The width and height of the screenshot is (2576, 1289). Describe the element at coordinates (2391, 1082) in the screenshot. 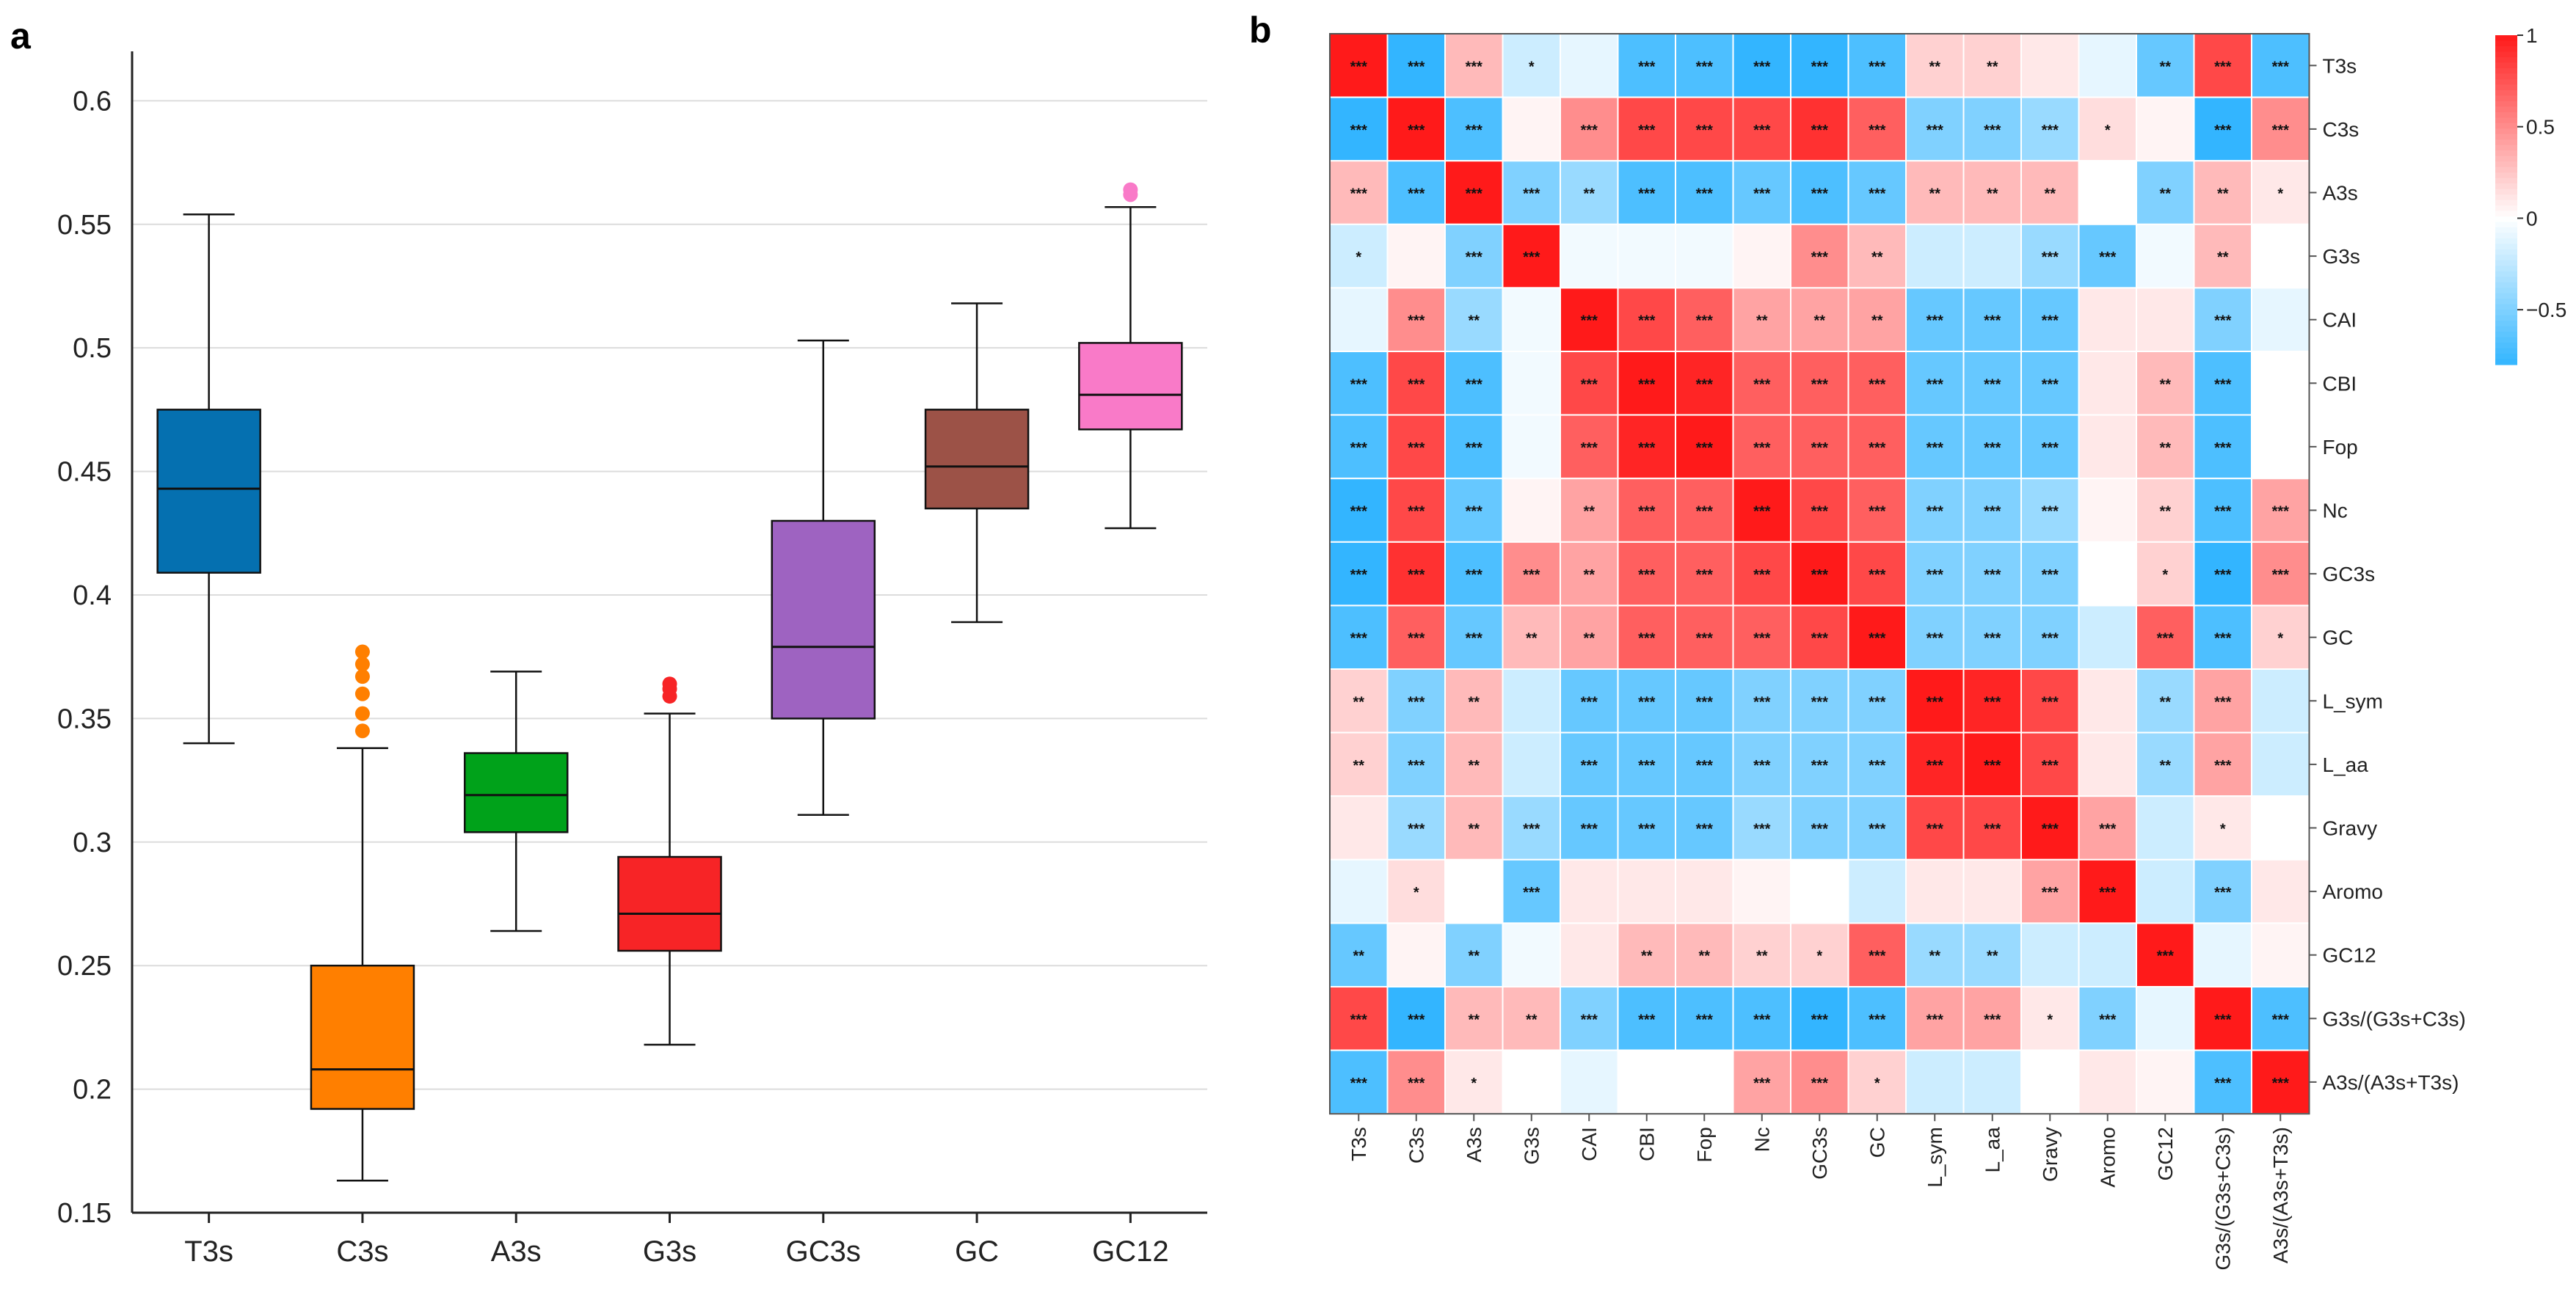

I see `row-label: A3s/(A3s+T3s)` at that location.